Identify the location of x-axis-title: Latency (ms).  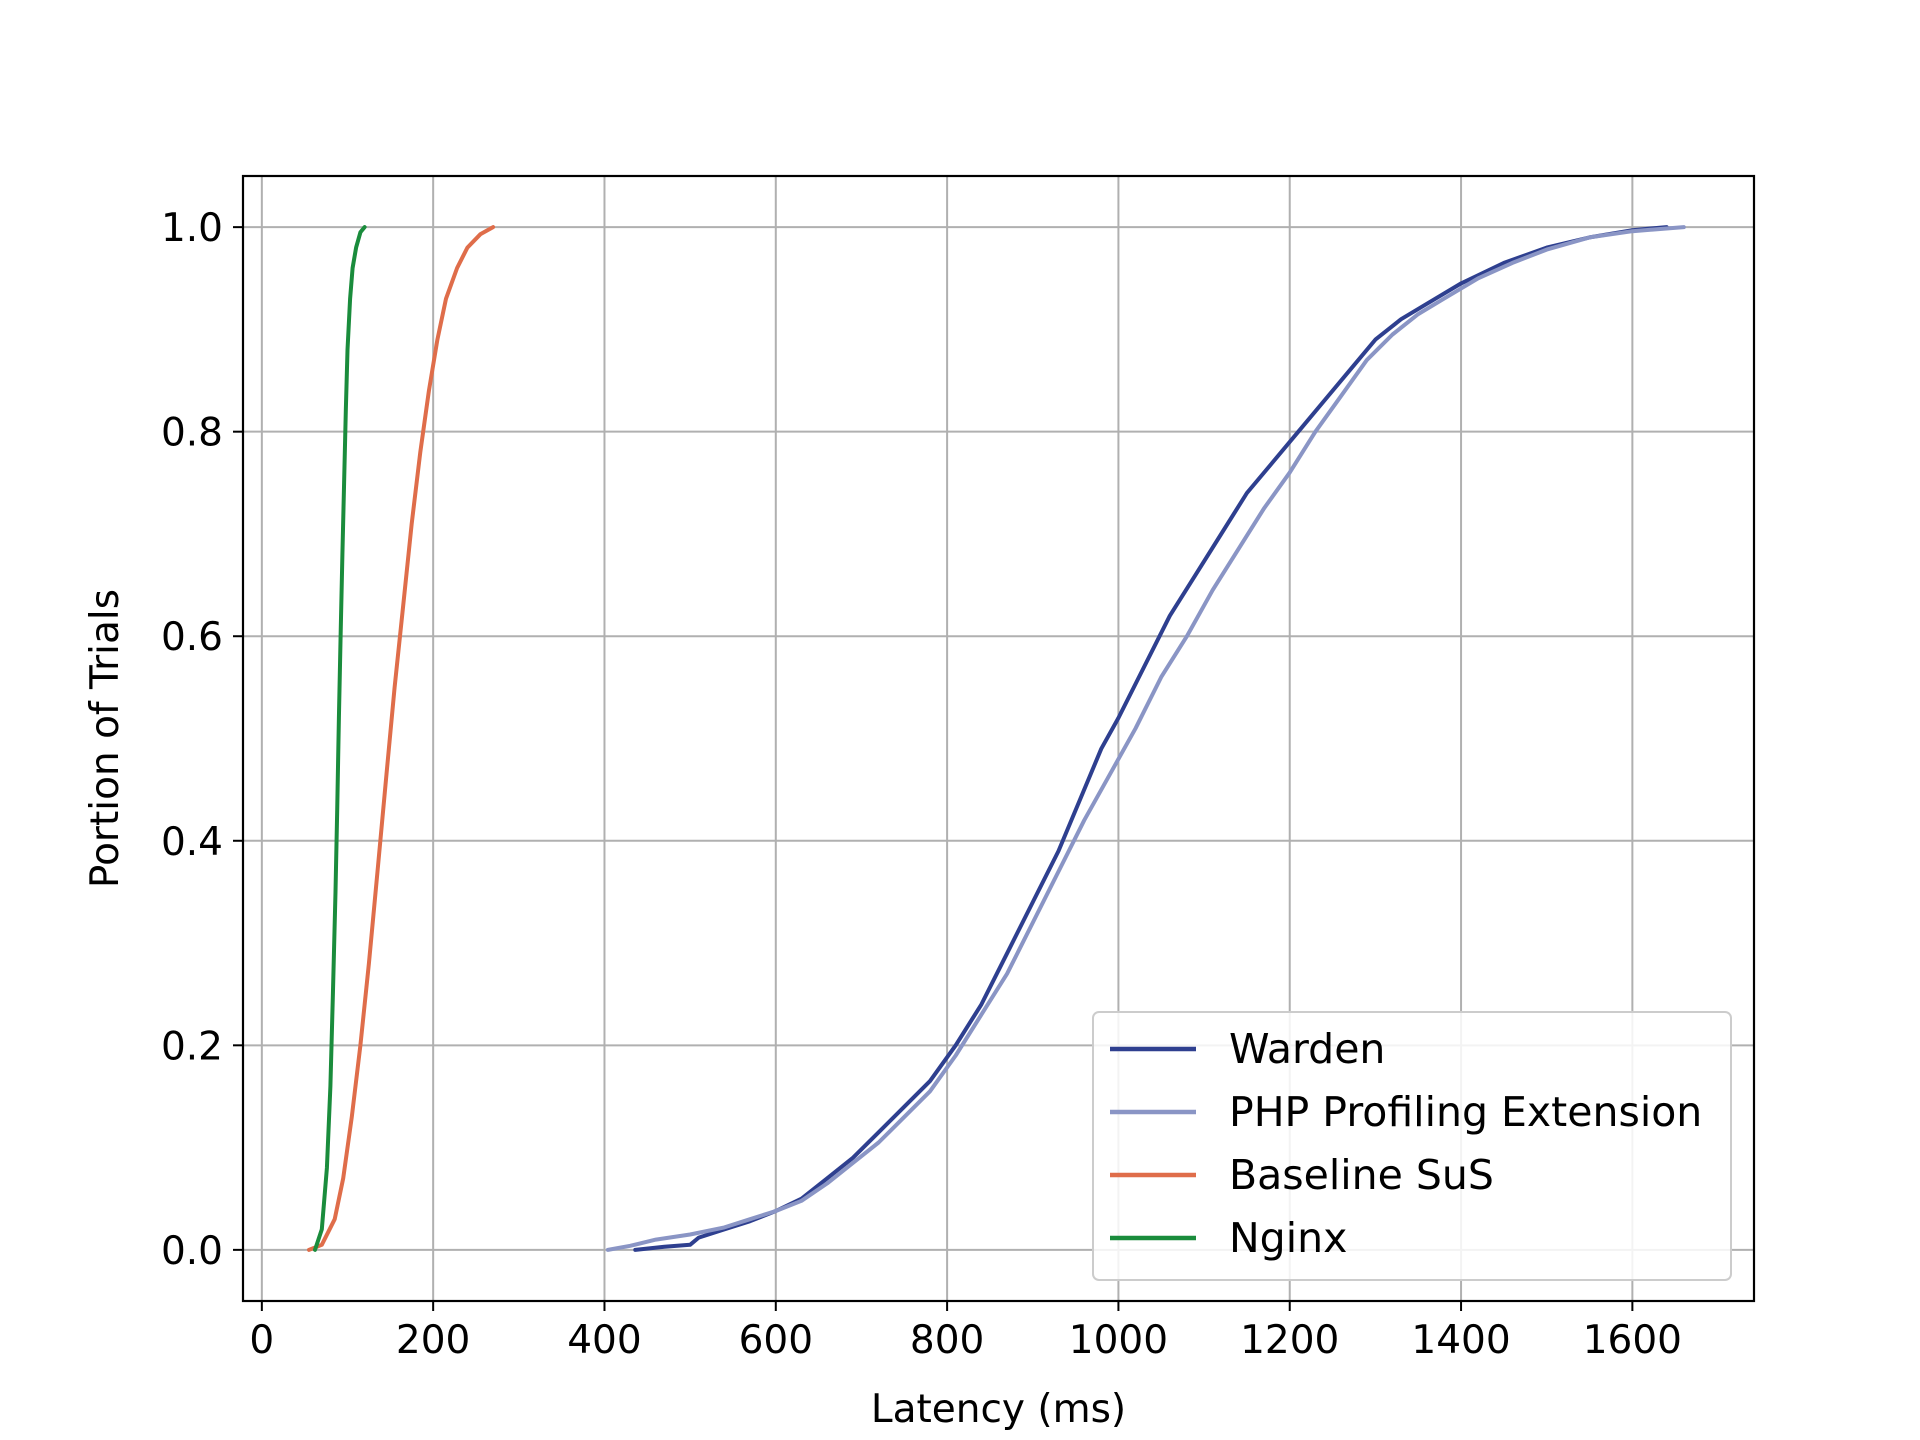
(998, 1409).